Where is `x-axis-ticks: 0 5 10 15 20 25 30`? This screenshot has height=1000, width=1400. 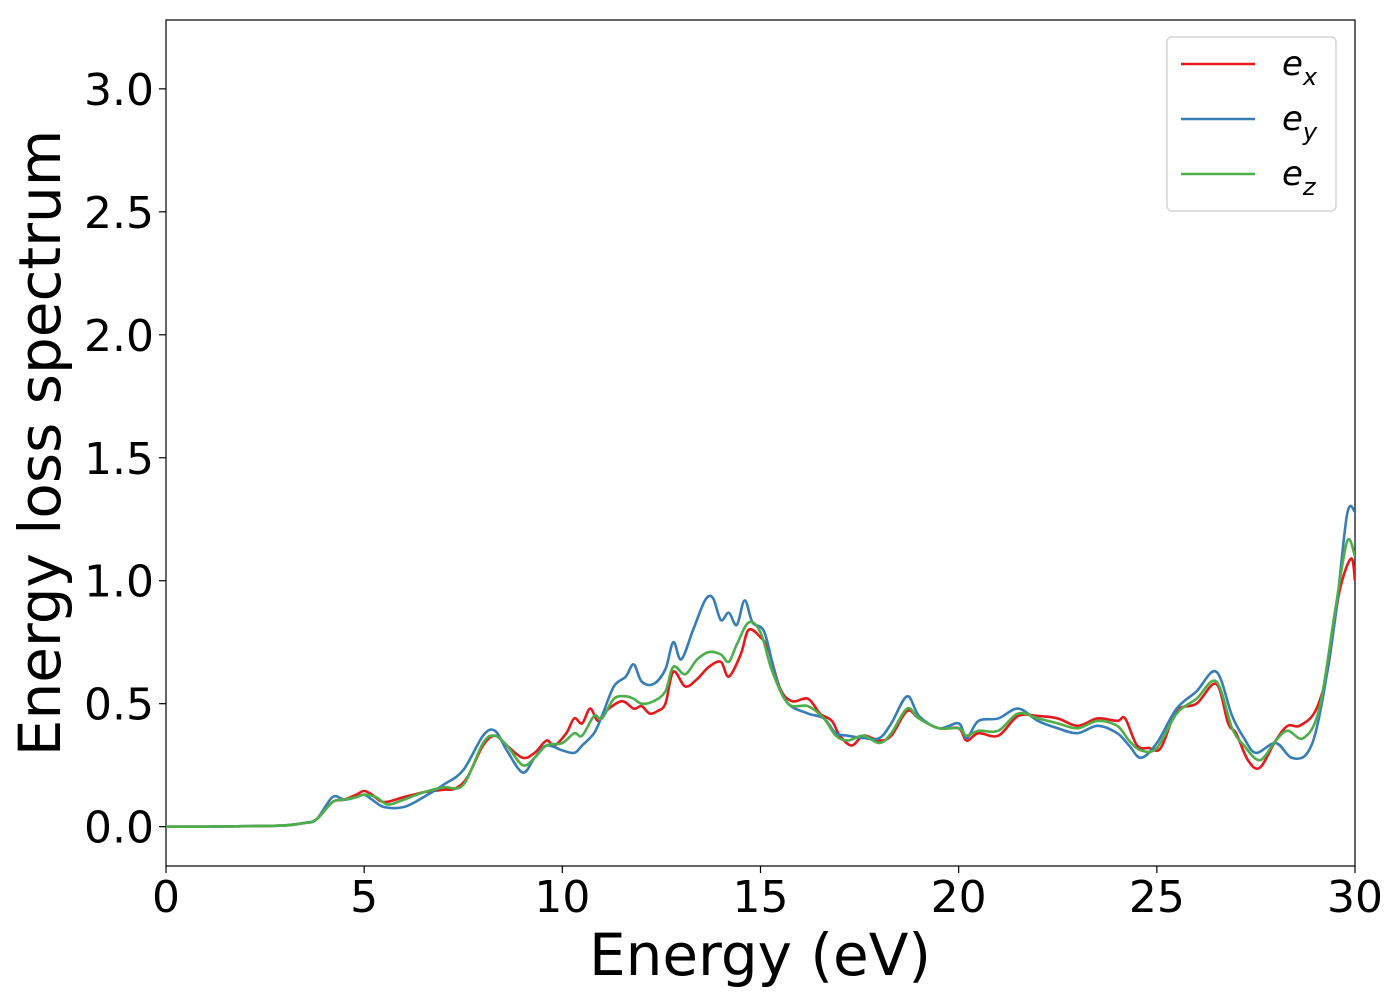
x-axis-ticks: 0 5 10 15 20 25 30 is located at coordinates (767, 894).